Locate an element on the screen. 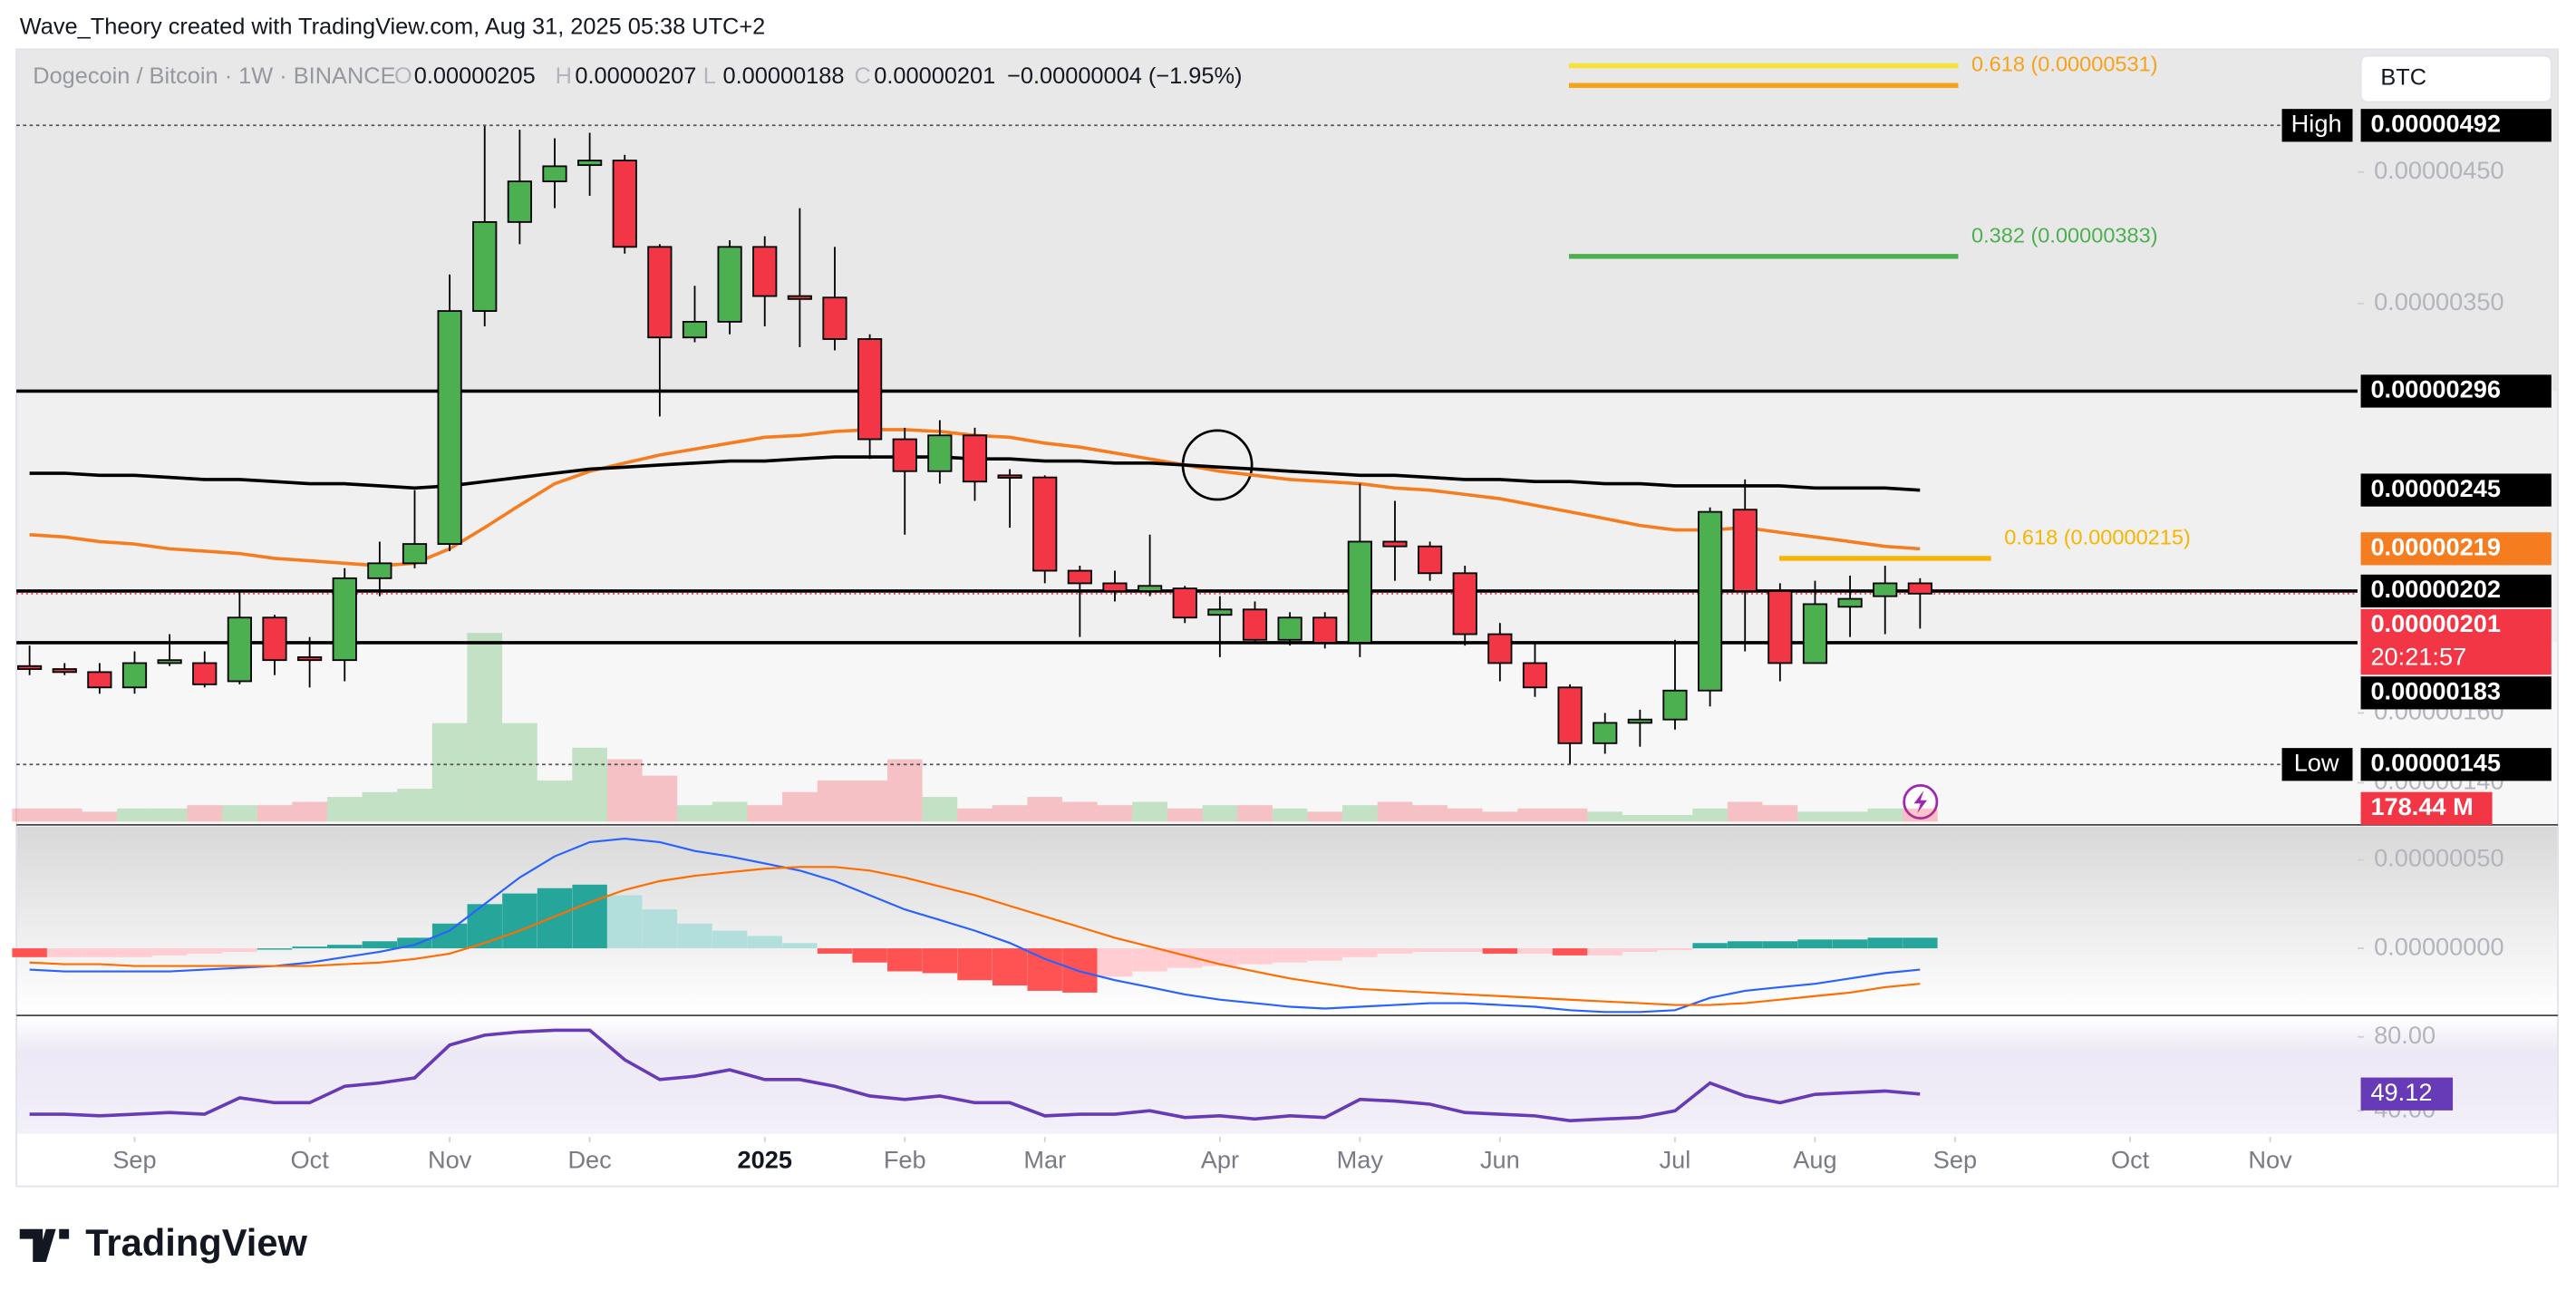 The height and width of the screenshot is (1300, 2576). high-tag-box is located at coordinates (2317, 125).